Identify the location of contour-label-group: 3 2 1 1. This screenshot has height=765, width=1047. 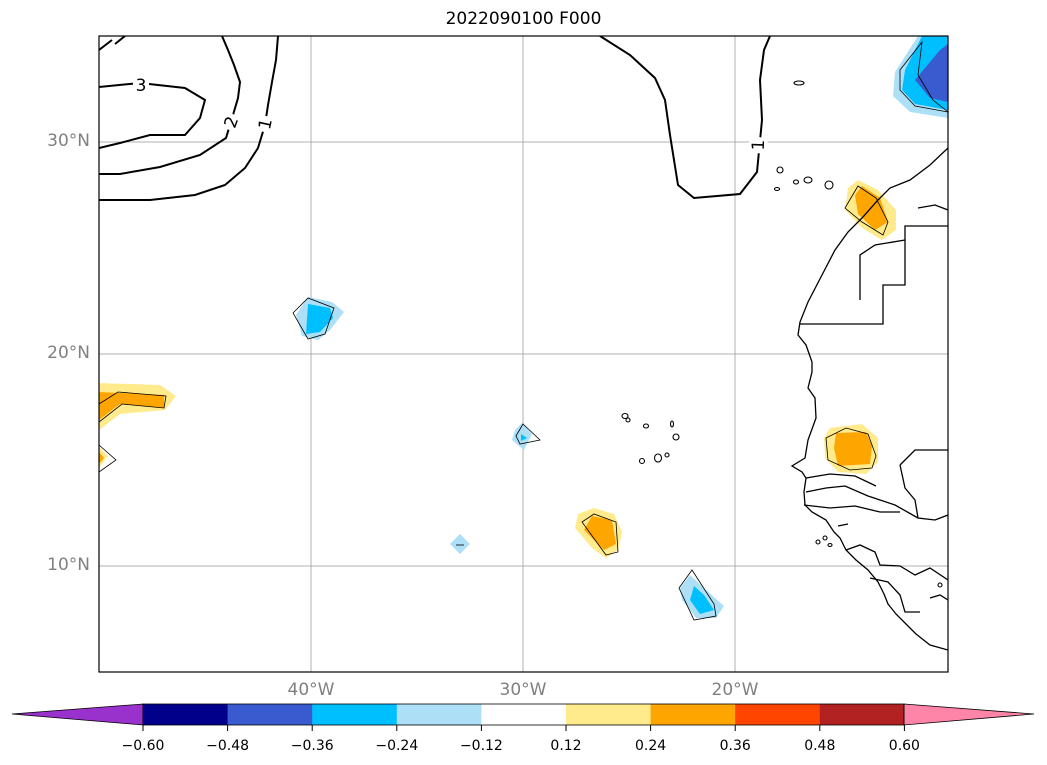
(451, 115).